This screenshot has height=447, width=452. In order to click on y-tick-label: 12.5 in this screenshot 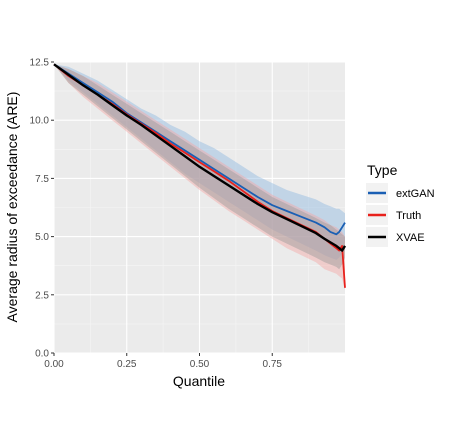, I will do `click(40, 63)`.